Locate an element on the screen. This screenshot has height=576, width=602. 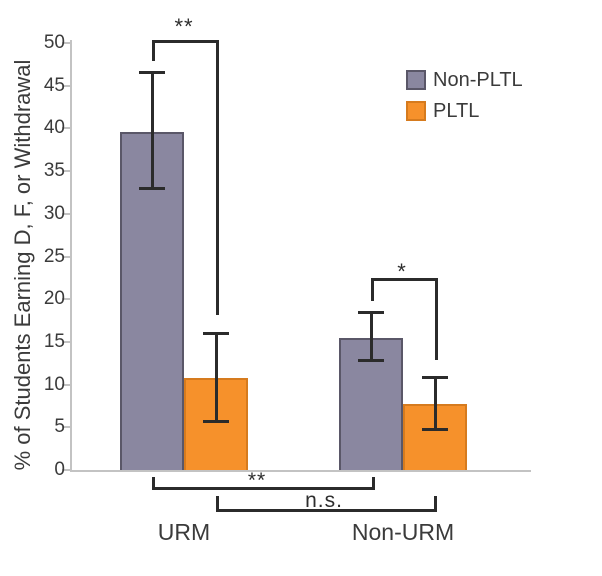
y-tick-label: 0 is located at coordinates (59, 469).